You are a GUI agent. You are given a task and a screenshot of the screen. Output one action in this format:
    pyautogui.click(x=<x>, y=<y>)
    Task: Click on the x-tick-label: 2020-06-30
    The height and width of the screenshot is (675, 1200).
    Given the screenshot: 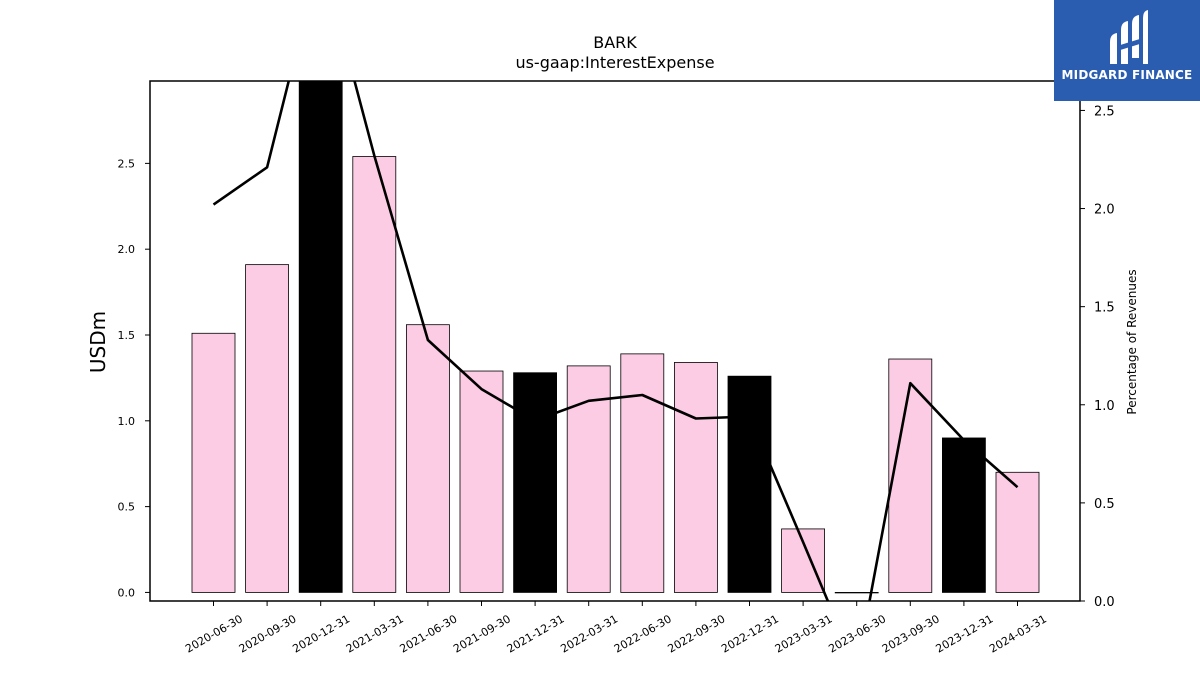 What is the action you would take?
    pyautogui.click(x=214, y=633)
    